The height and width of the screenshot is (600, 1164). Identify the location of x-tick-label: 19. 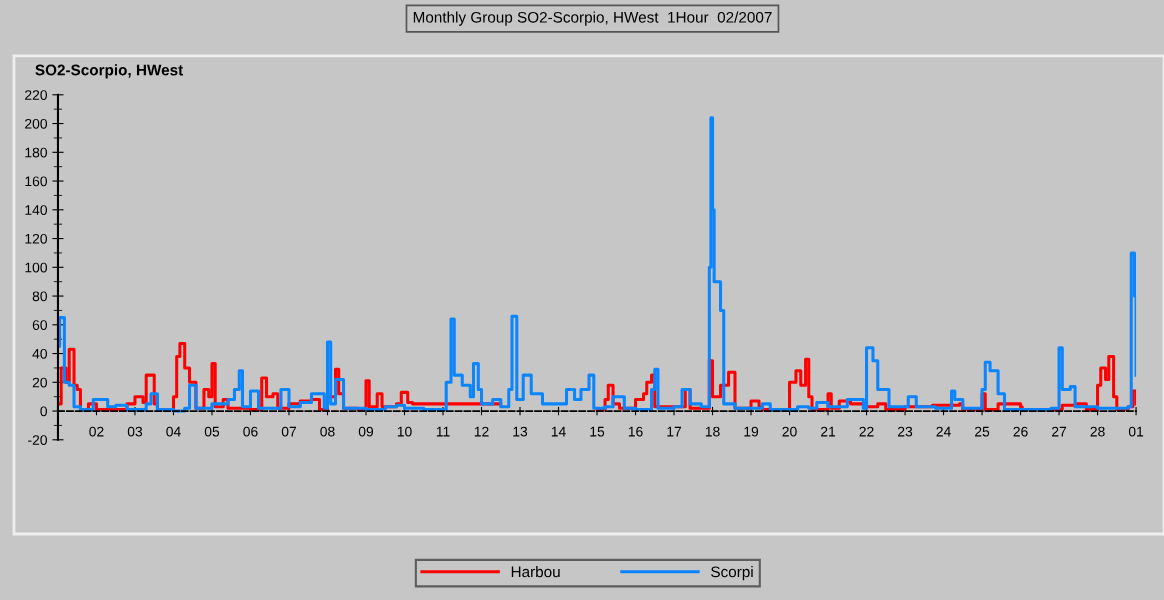
(751, 431).